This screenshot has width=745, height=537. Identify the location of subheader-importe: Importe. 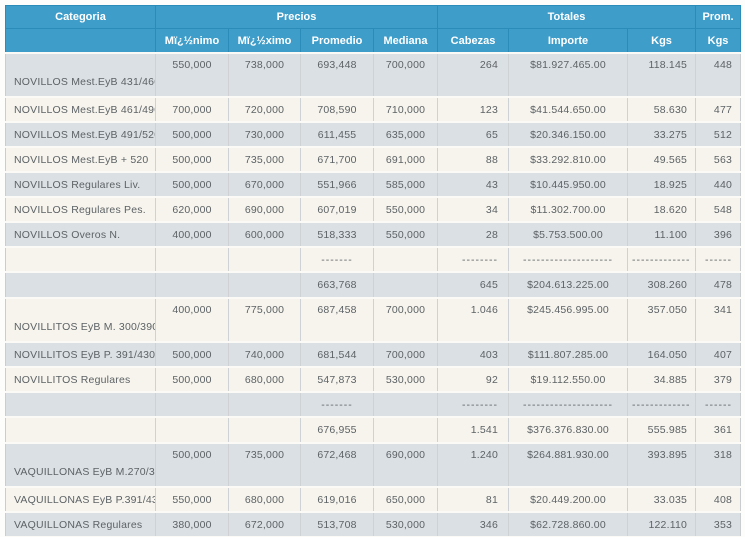
(568, 41).